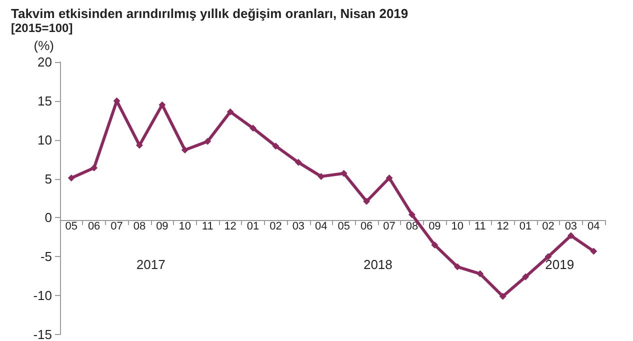  I want to click on annotation: 2017, so click(151, 264).